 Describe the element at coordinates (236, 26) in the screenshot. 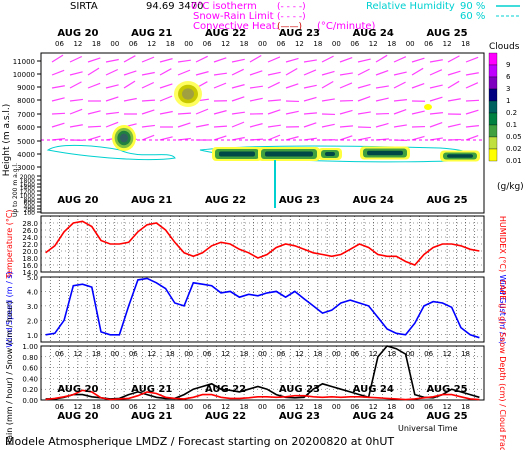

I see `legend-convective: Convective Heat.` at that location.